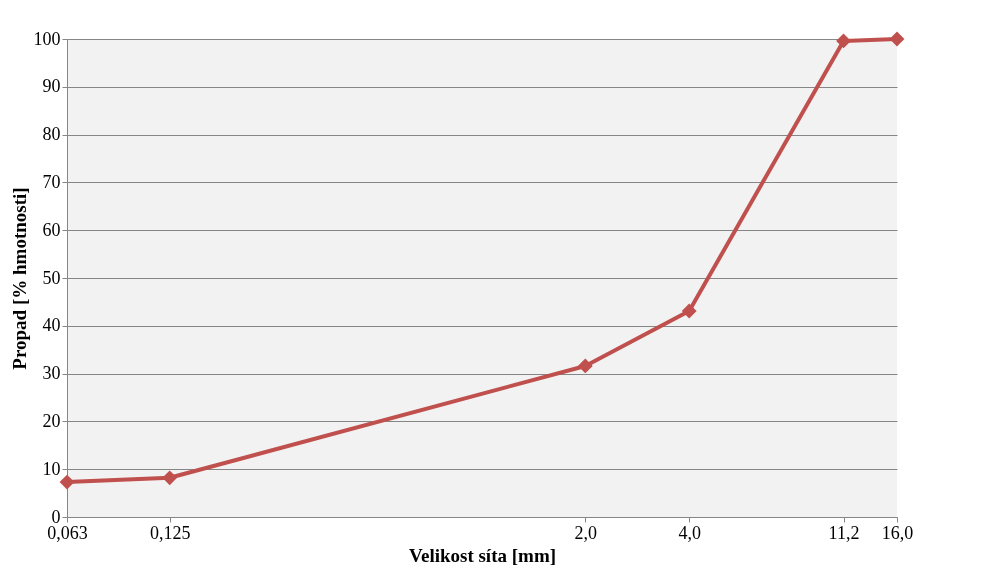 This screenshot has height=585, width=1005. I want to click on y-tick-label: 10, so click(51, 468).